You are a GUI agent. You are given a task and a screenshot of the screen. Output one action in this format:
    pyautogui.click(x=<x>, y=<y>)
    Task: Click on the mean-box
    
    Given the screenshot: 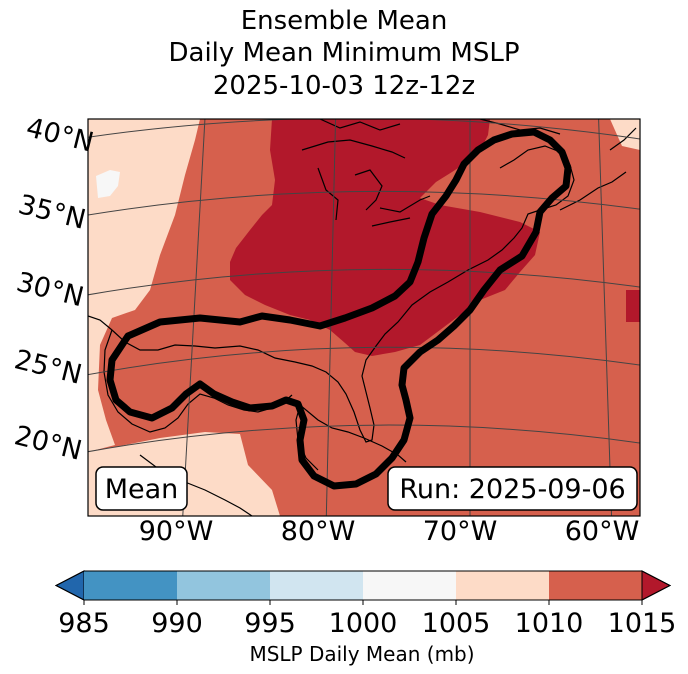 What is the action you would take?
    pyautogui.click(x=141, y=488)
    